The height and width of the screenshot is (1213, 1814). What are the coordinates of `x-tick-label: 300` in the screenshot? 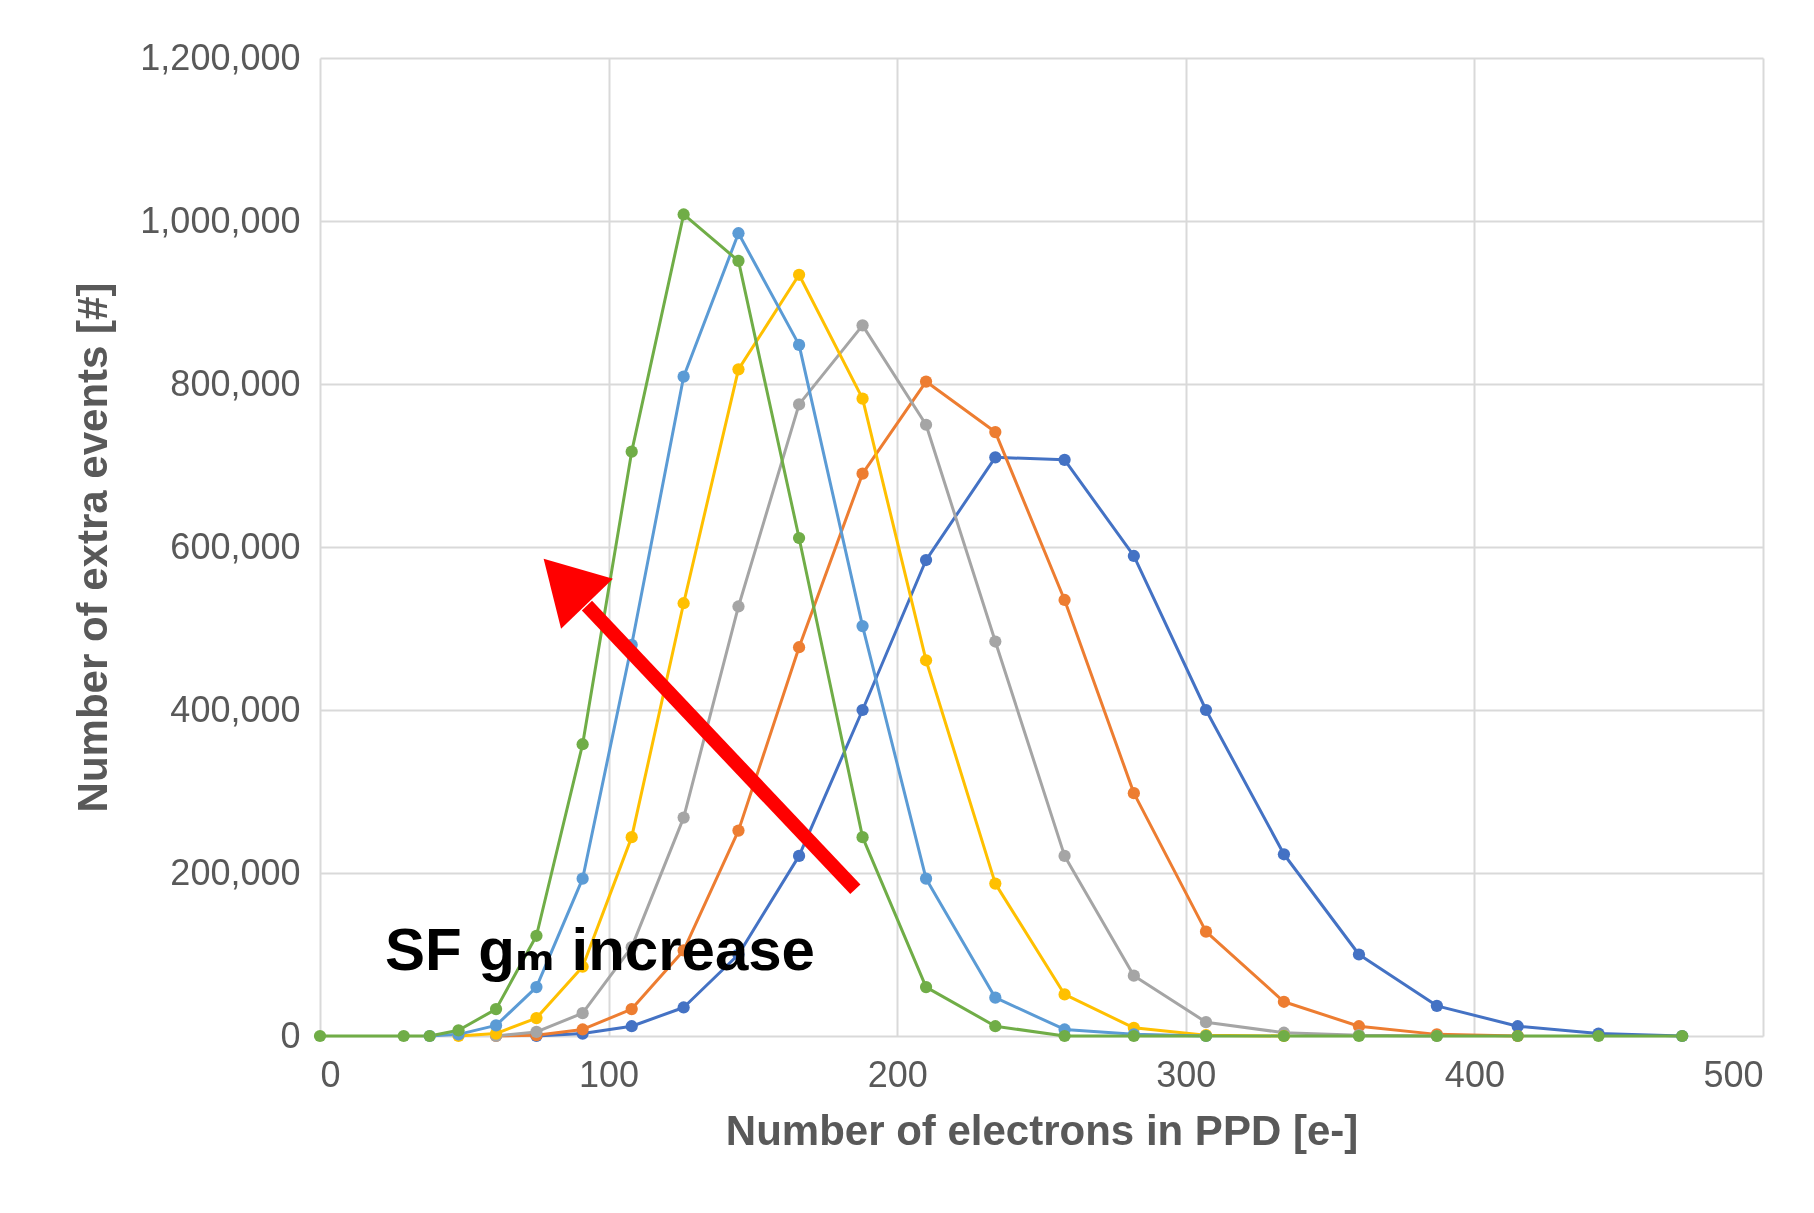 It's located at (1186, 1074).